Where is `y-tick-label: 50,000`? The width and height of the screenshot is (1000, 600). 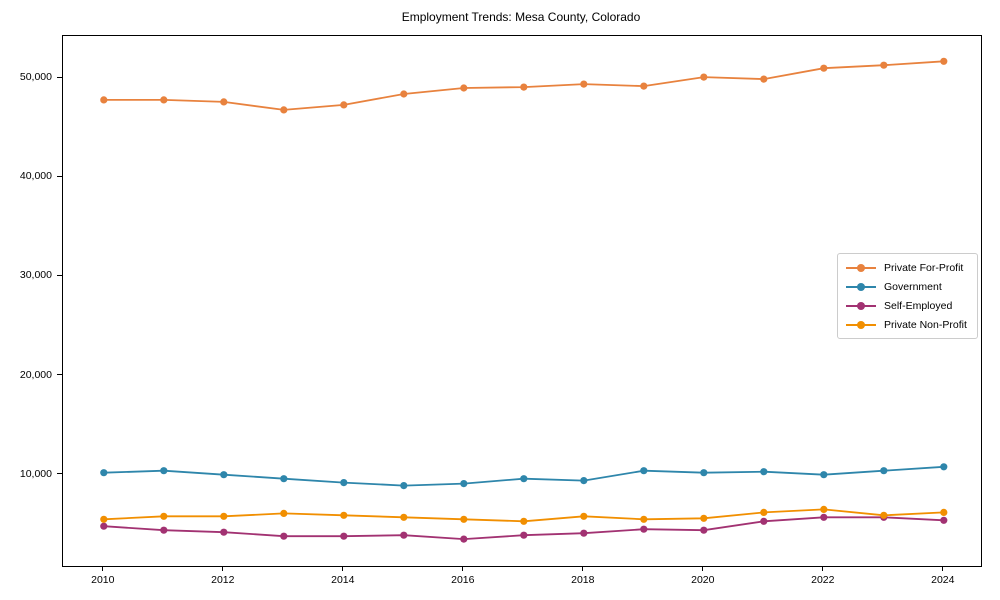
y-tick-label: 50,000 is located at coordinates (35, 77).